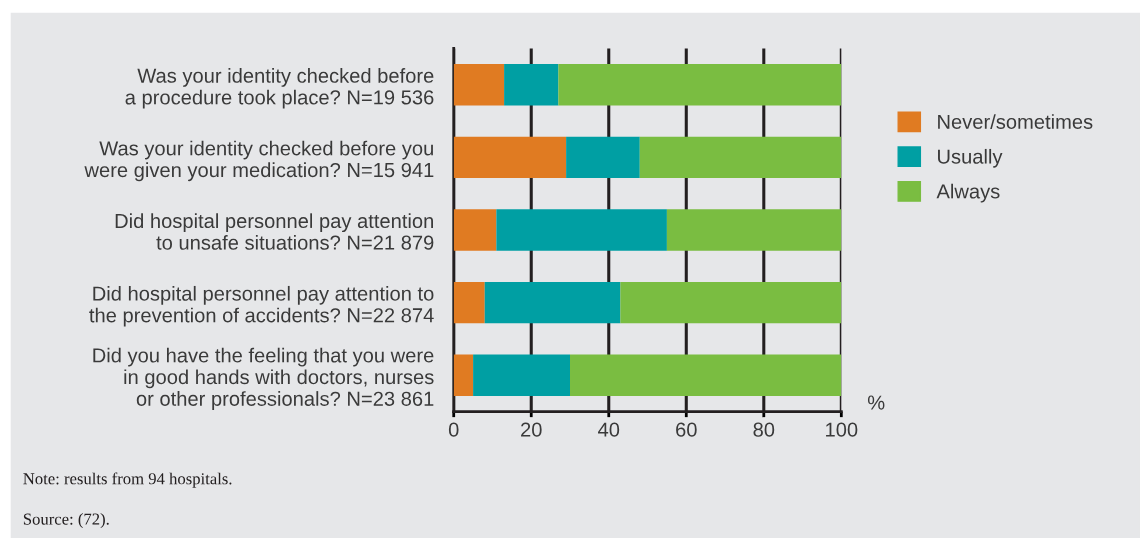 The width and height of the screenshot is (1140, 538). Describe the element at coordinates (764, 429) in the screenshot. I see `x-tick-label: 80` at that location.